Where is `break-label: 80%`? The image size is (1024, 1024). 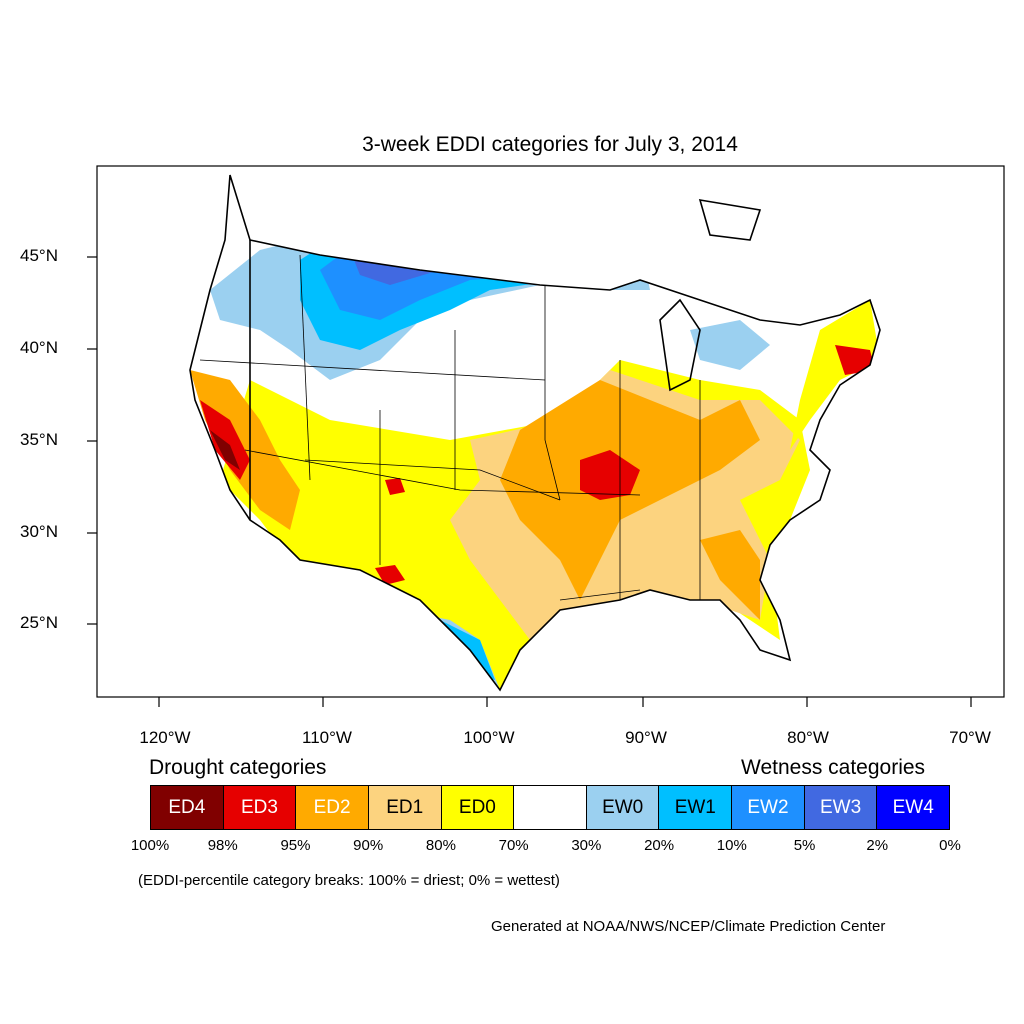
break-label: 80% is located at coordinates (440, 845).